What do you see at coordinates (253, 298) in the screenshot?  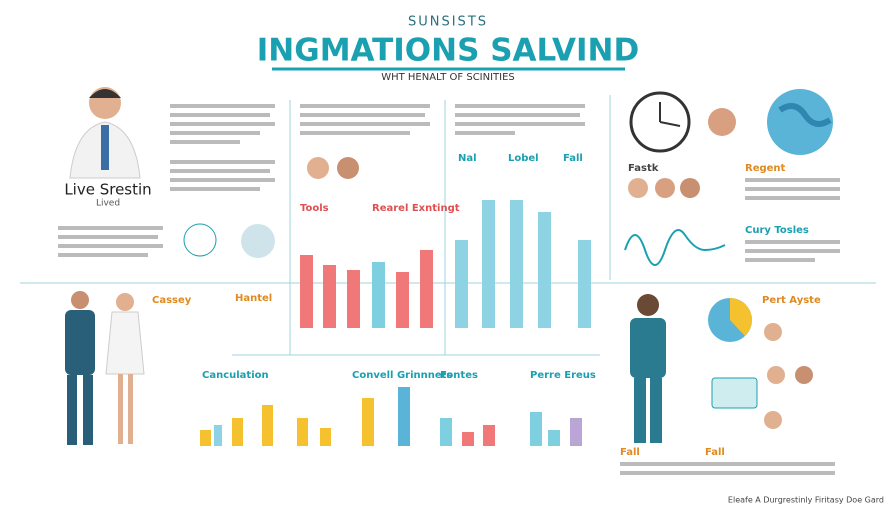 I see `heading: Hantel` at bounding box center [253, 298].